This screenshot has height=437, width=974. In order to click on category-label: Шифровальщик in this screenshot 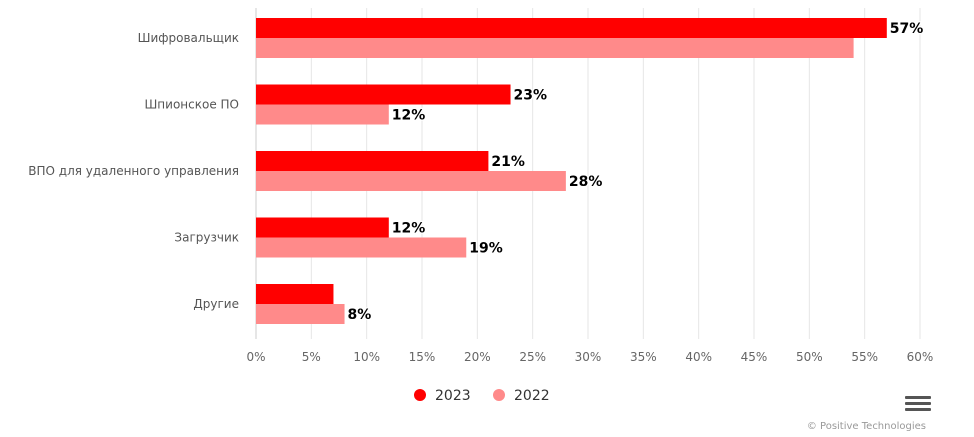, I will do `click(188, 38)`.